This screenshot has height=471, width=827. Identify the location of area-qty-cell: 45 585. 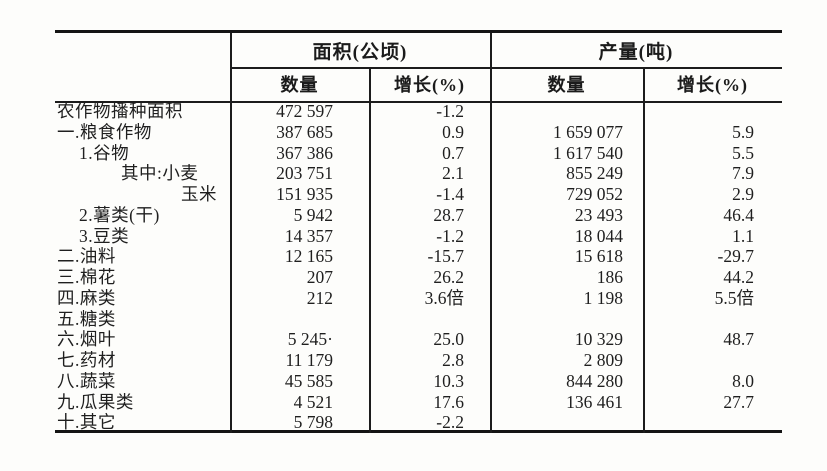
(308, 380).